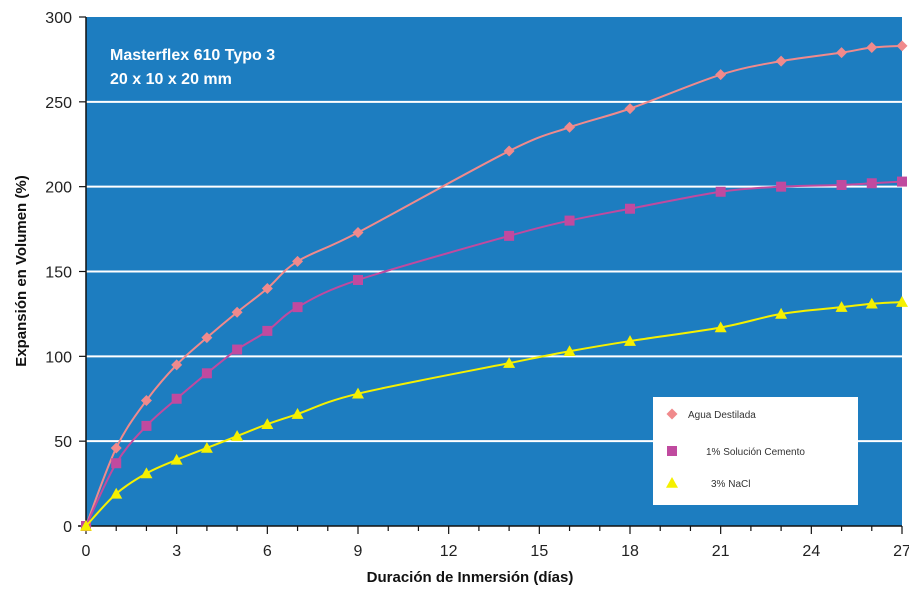  What do you see at coordinates (721, 551) in the screenshot?
I see `x-tick-label-21: 21` at bounding box center [721, 551].